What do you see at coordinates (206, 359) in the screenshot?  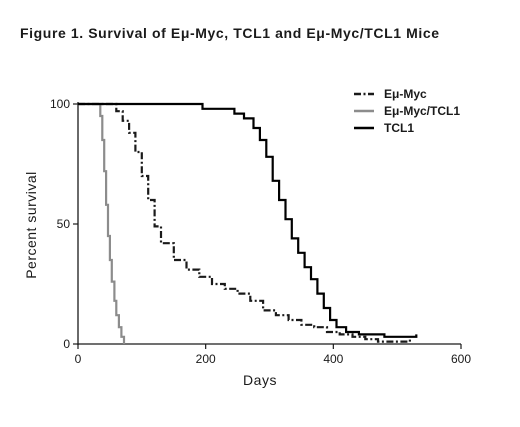 I see `x-tick-label: 200` at bounding box center [206, 359].